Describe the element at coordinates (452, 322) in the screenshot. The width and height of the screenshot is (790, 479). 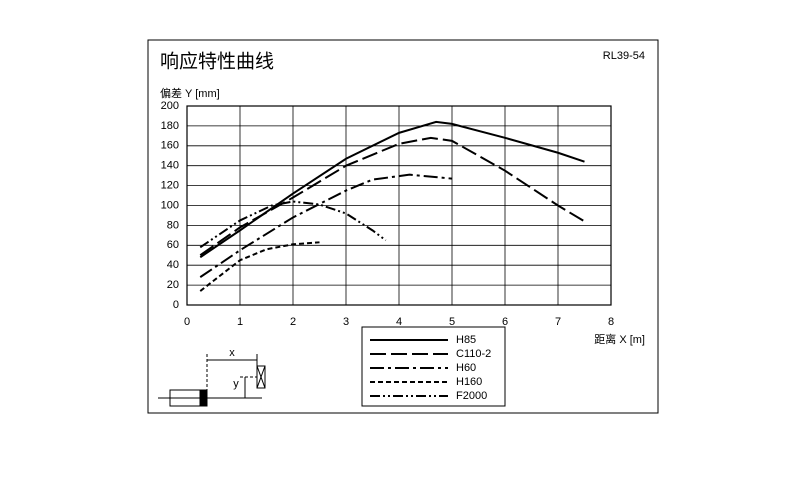
I see `x-tick-label: 5` at that location.